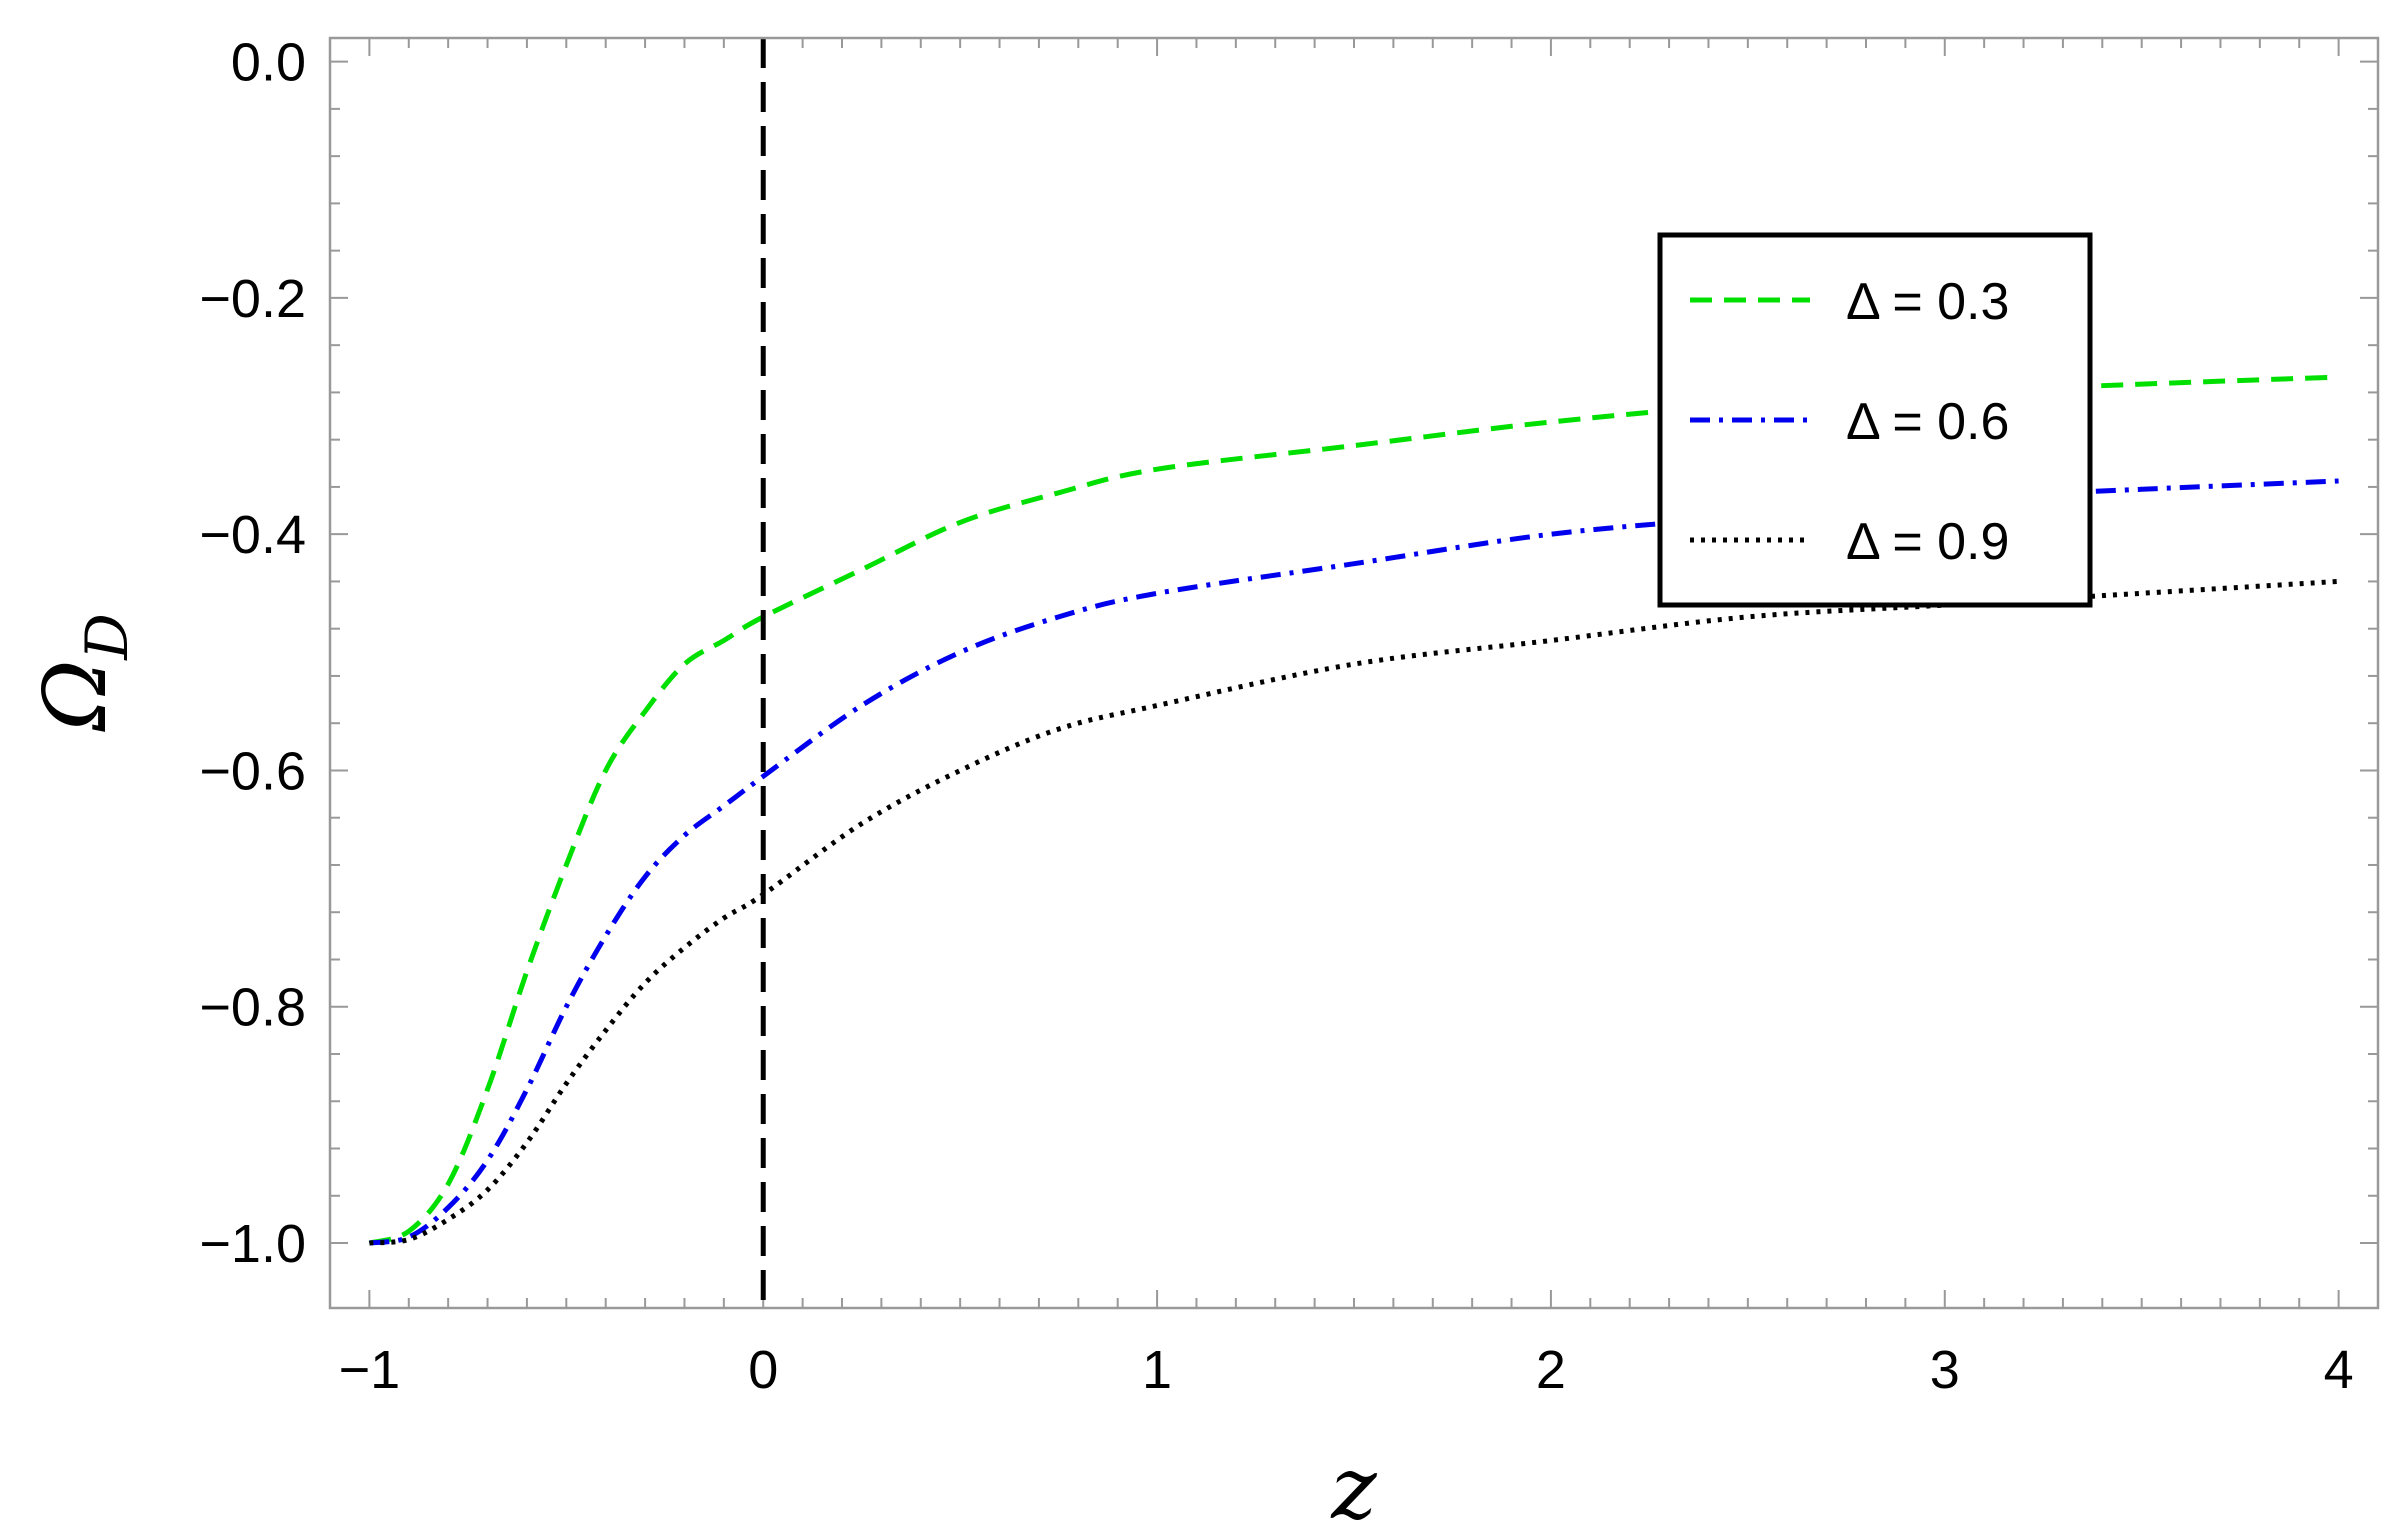 The image size is (2408, 1539). Describe the element at coordinates (268, 63) in the screenshot. I see `y-tick-label: 0.0` at that location.